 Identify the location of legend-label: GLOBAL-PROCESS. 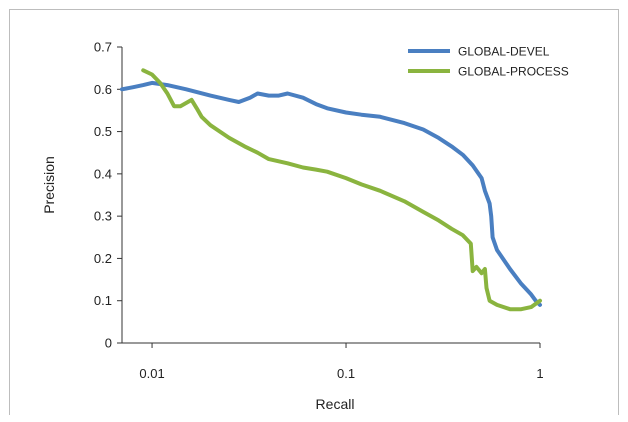
(513, 72).